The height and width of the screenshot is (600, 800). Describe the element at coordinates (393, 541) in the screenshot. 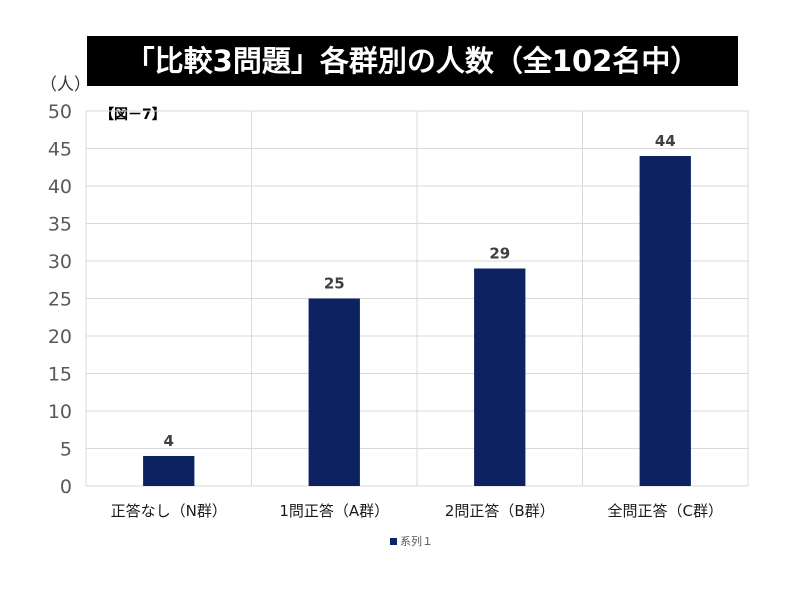

I see `legend-swatch` at that location.